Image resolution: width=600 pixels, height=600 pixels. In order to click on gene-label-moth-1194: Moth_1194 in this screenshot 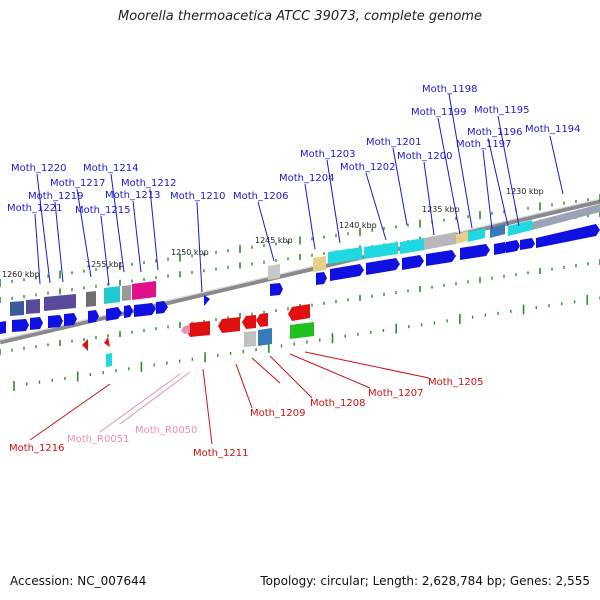, I will do `click(552, 129)`.